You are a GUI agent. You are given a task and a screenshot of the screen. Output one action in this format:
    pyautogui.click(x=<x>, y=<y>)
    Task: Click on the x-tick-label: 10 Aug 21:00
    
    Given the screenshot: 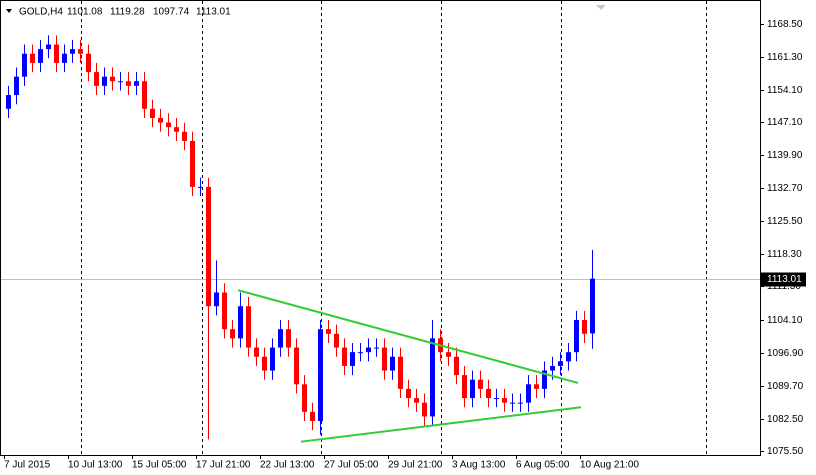 What is the action you would take?
    pyautogui.click(x=609, y=465)
    